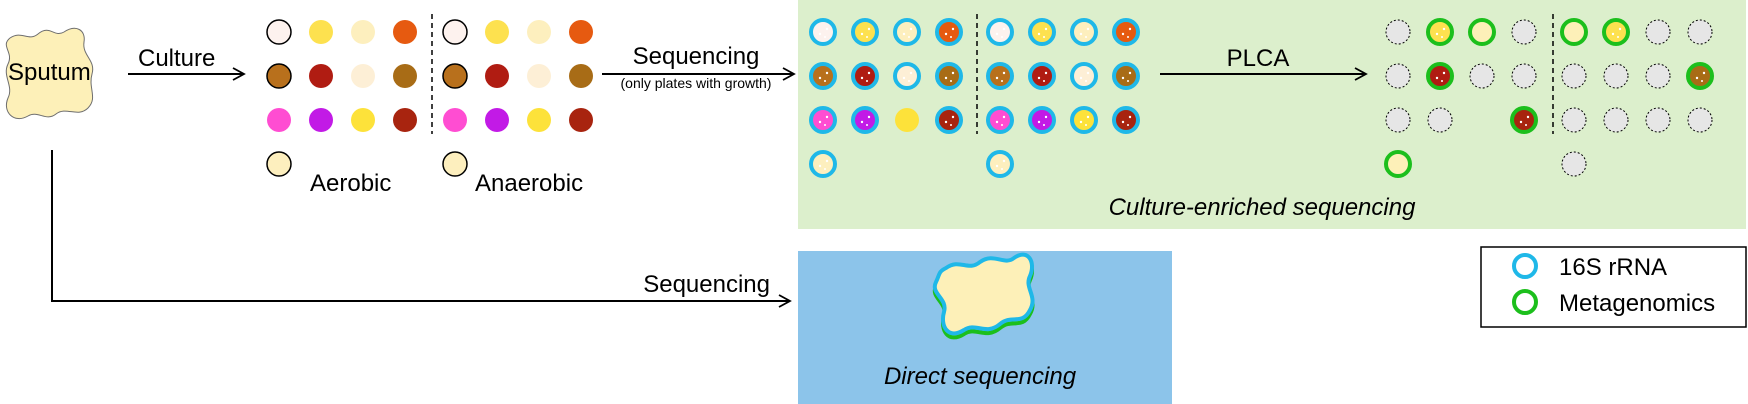  I want to click on enriched-anaerobic-plates, so click(1063, 98).